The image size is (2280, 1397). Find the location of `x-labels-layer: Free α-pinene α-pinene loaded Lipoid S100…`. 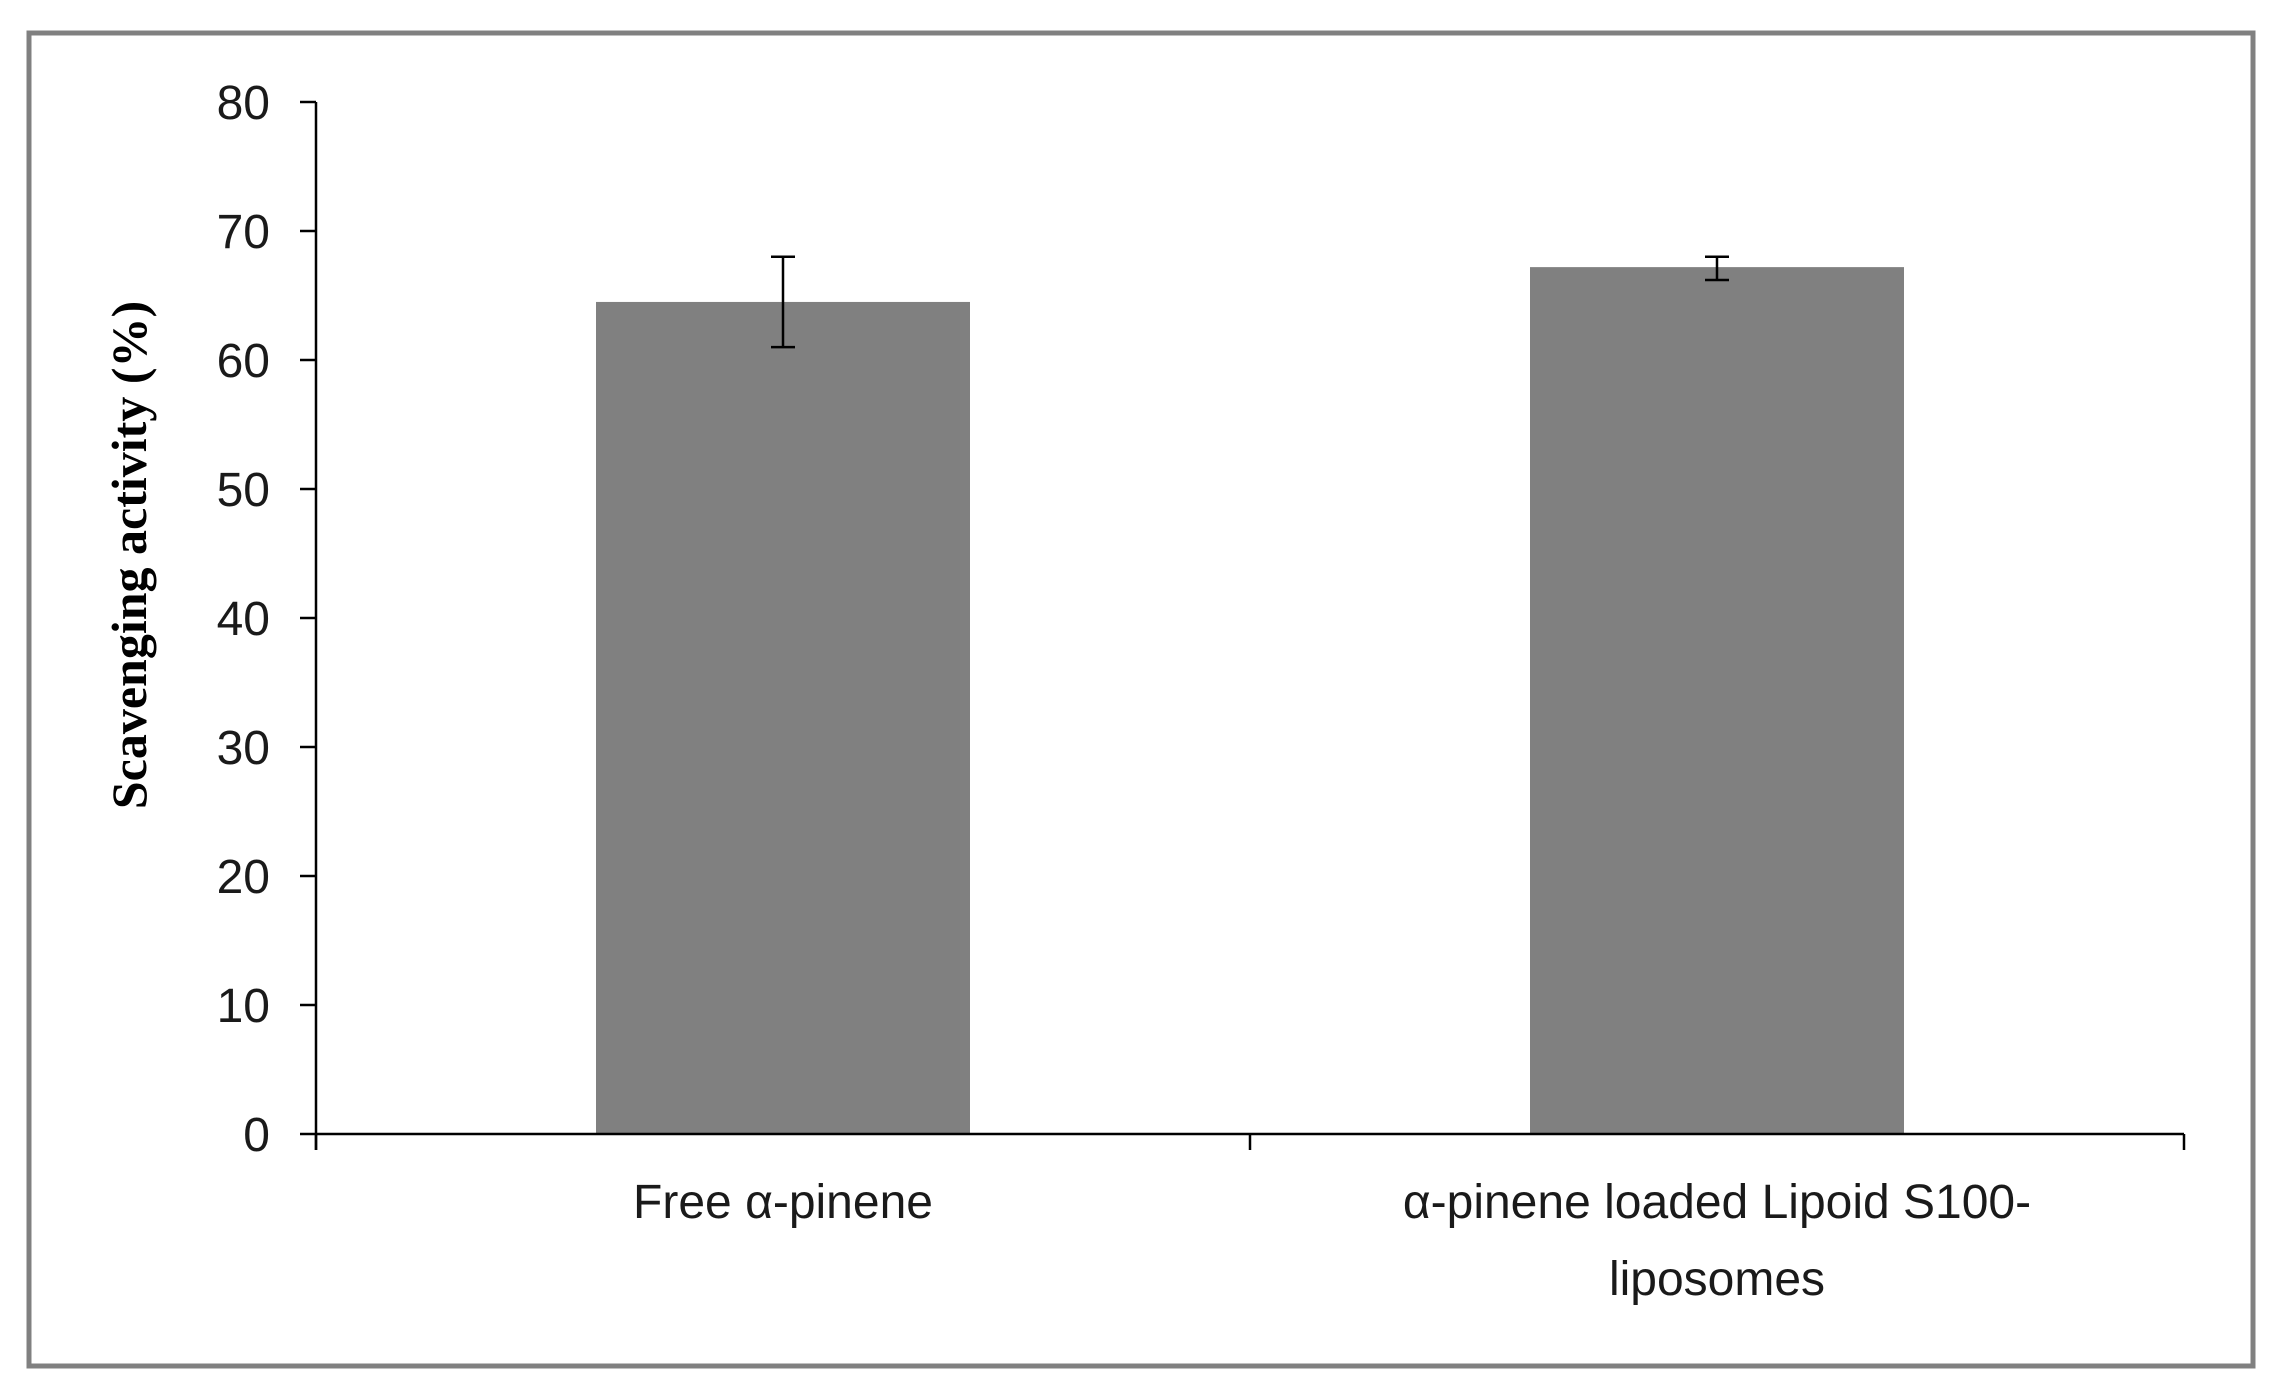

x-labels-layer: Free α-pinene α-pinene loaded Lipoid S100… is located at coordinates (1332, 1241).